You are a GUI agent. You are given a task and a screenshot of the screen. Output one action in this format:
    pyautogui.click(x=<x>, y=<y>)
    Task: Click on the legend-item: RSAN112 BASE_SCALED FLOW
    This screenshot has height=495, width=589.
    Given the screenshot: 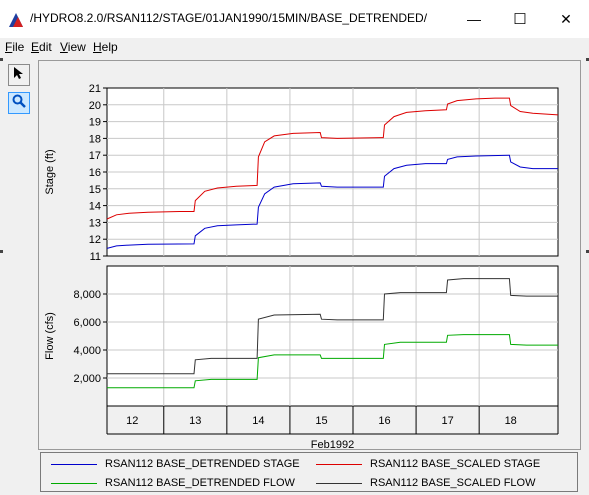 What is the action you would take?
    pyautogui.click(x=425, y=483)
    